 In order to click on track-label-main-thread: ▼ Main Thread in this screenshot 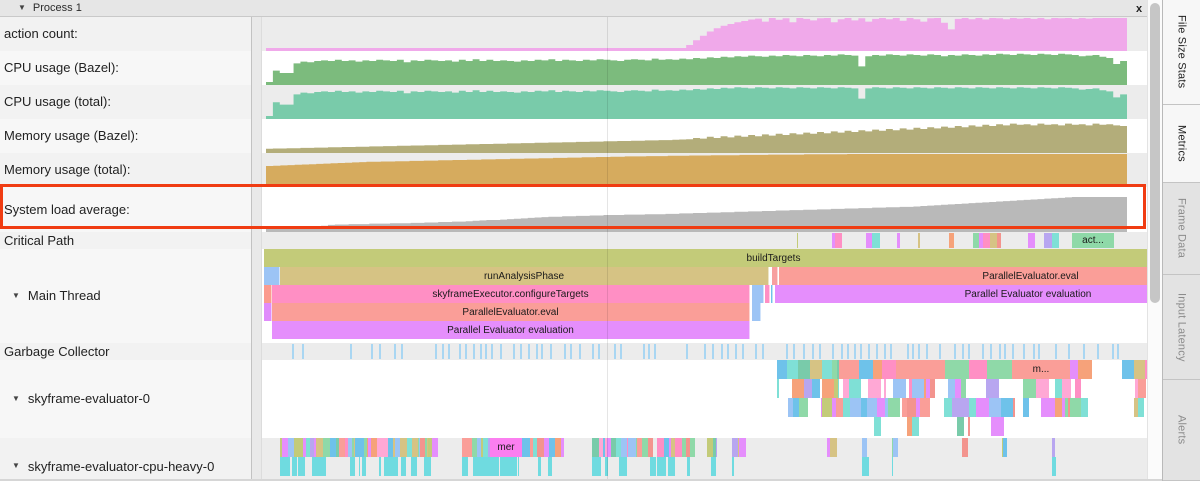, I will do `click(125, 296)`.